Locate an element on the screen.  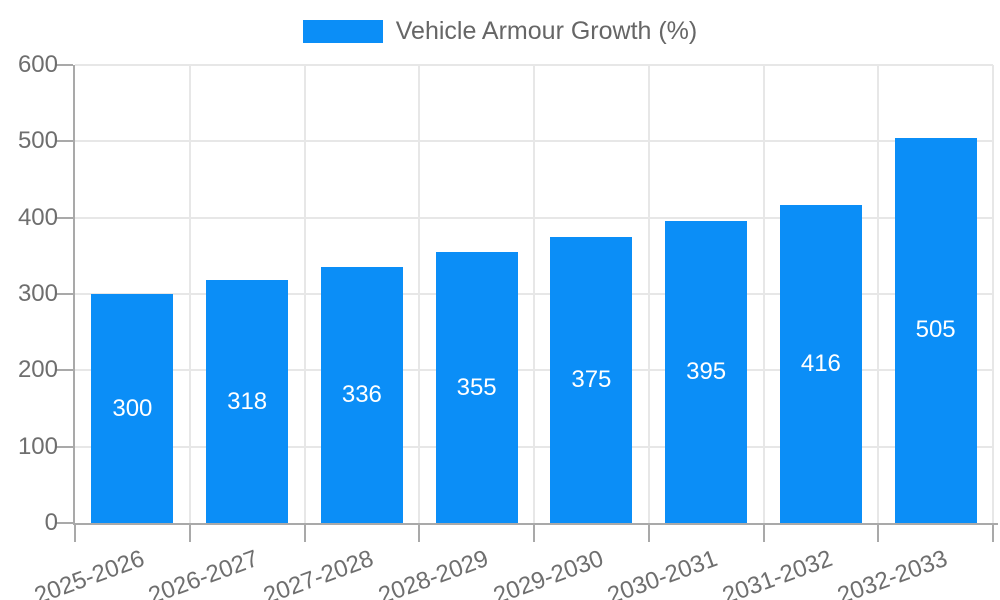
bar: 336 is located at coordinates (361, 394).